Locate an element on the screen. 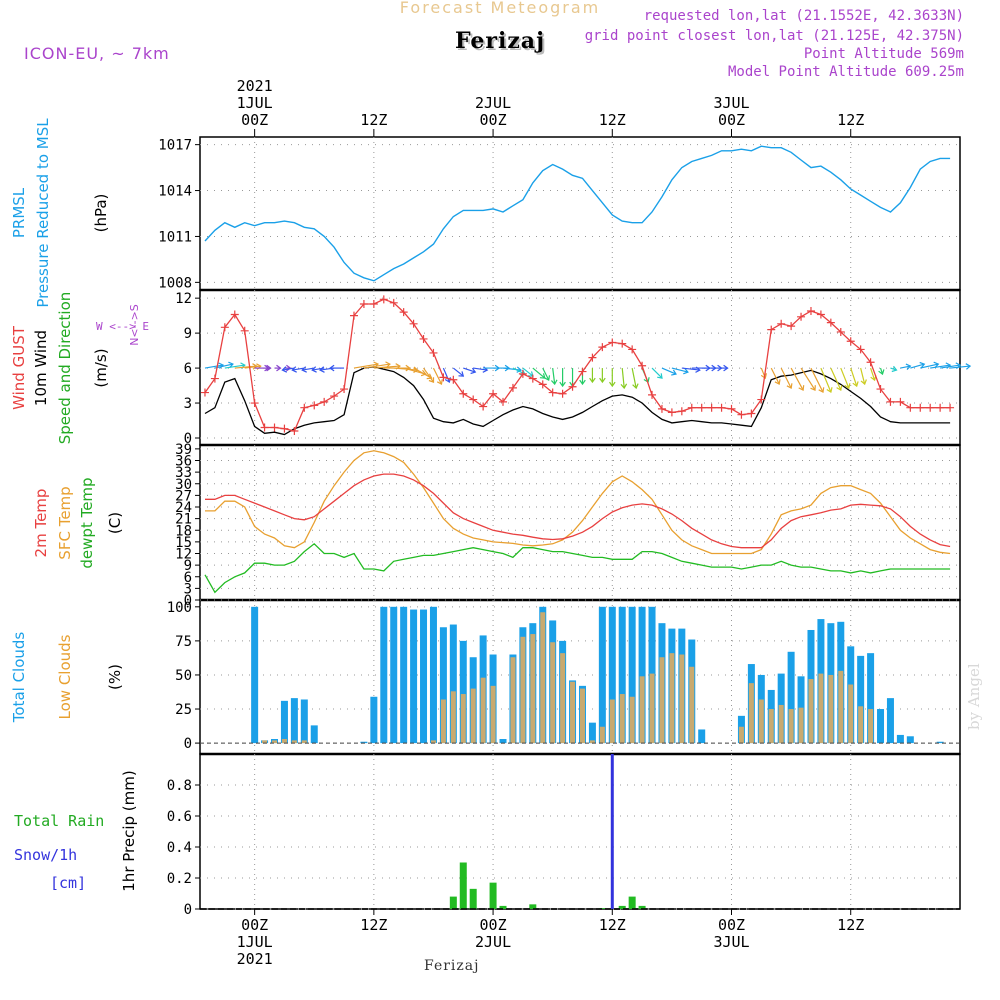 This screenshot has height=1000, width=1000. legend-wind-direction: Speed and Direction is located at coordinates (65, 368).